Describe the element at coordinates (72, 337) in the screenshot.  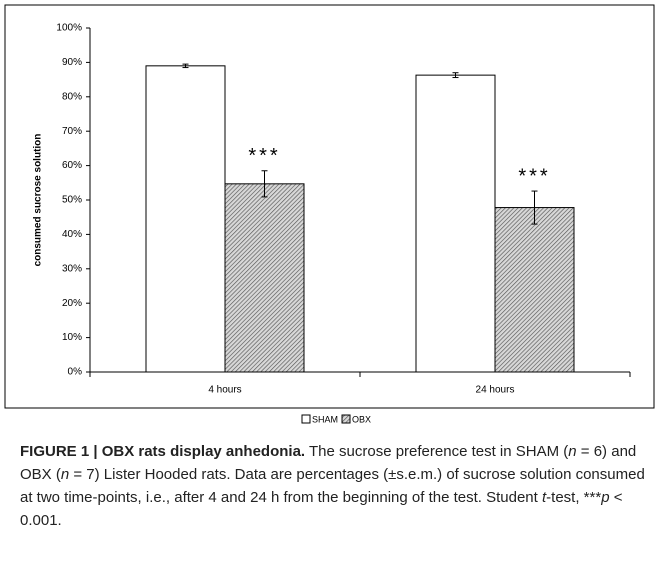
I see `y-tick-label: 10%` at that location.